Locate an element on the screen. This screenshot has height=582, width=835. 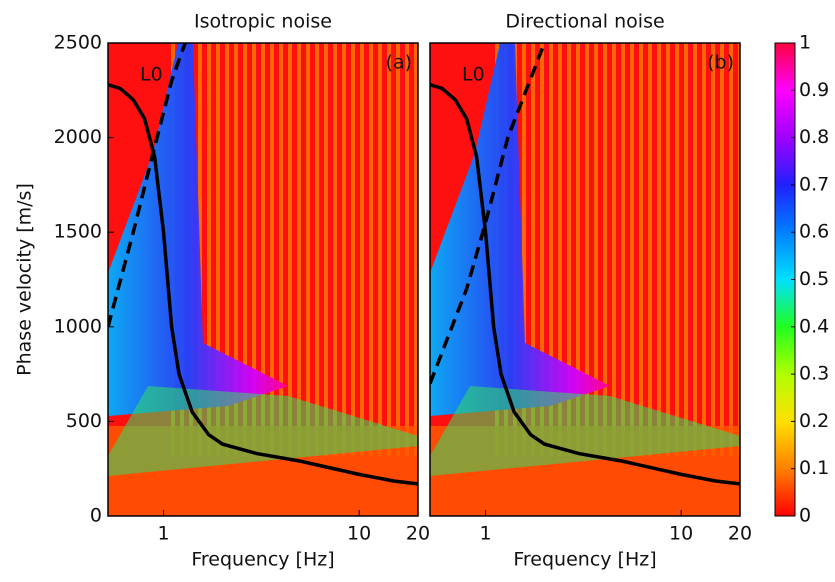
colorbar-tick-label: 0.5 is located at coordinates (814, 279).